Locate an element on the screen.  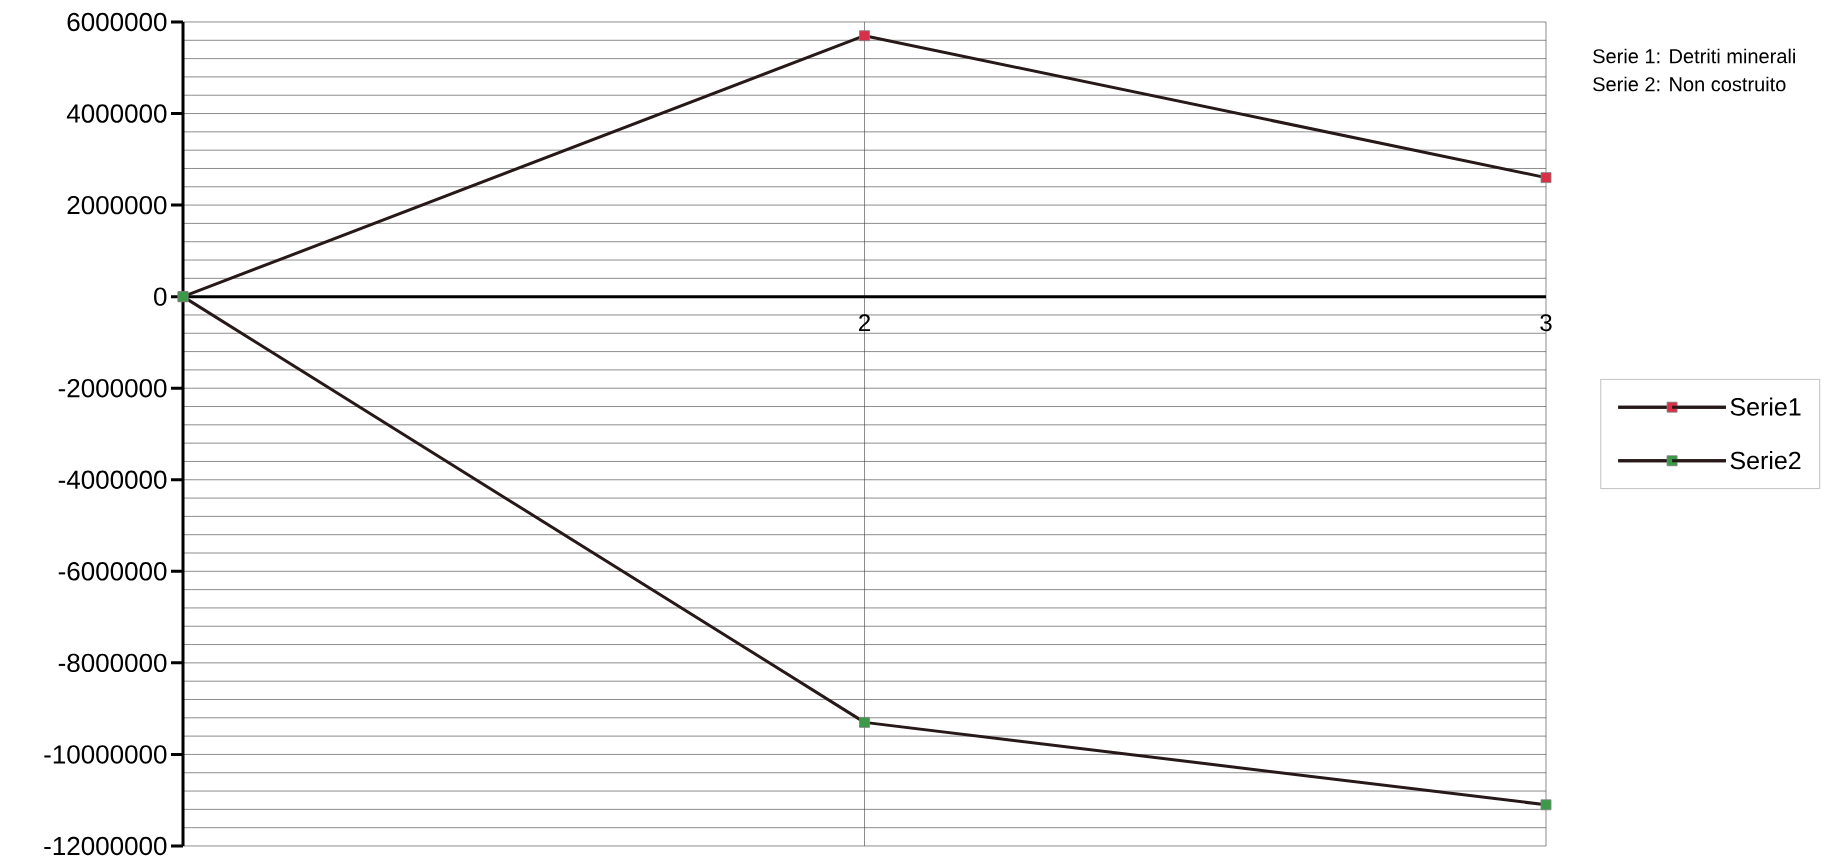
y-tick-label: 4000000 is located at coordinates (116, 113).